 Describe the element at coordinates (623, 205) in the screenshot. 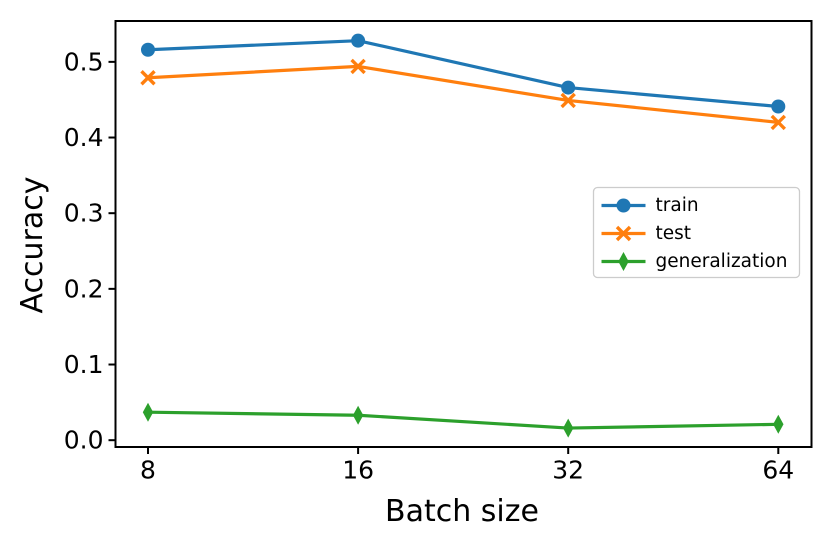

I see `legend-marker-train` at that location.